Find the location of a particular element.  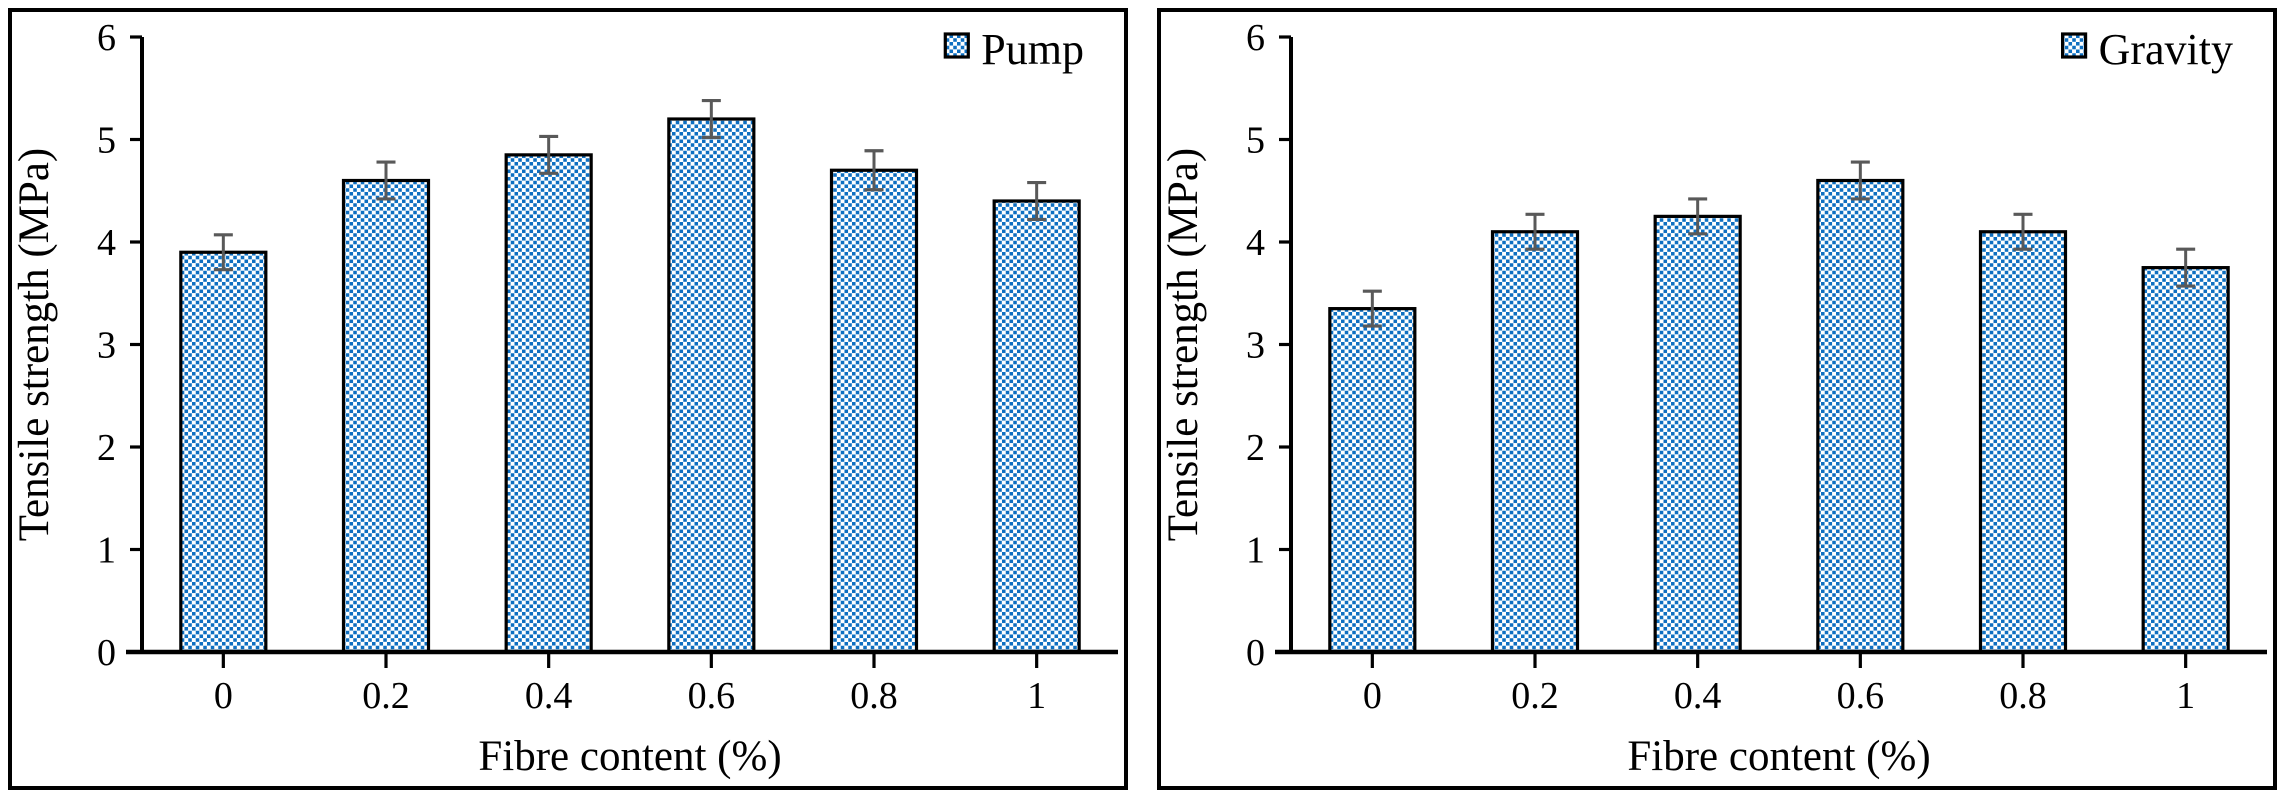

legend-label: Gravity is located at coordinates (2166, 49).